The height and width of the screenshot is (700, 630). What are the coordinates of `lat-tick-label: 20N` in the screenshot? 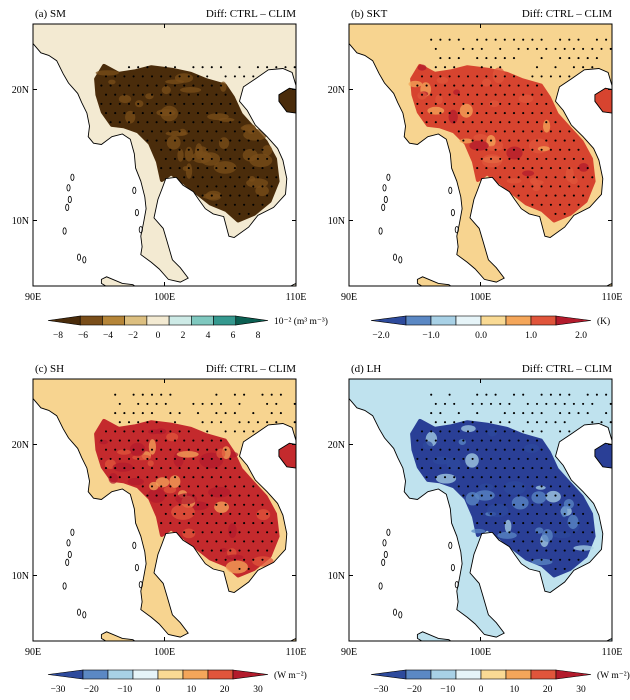 It's located at (20, 90).